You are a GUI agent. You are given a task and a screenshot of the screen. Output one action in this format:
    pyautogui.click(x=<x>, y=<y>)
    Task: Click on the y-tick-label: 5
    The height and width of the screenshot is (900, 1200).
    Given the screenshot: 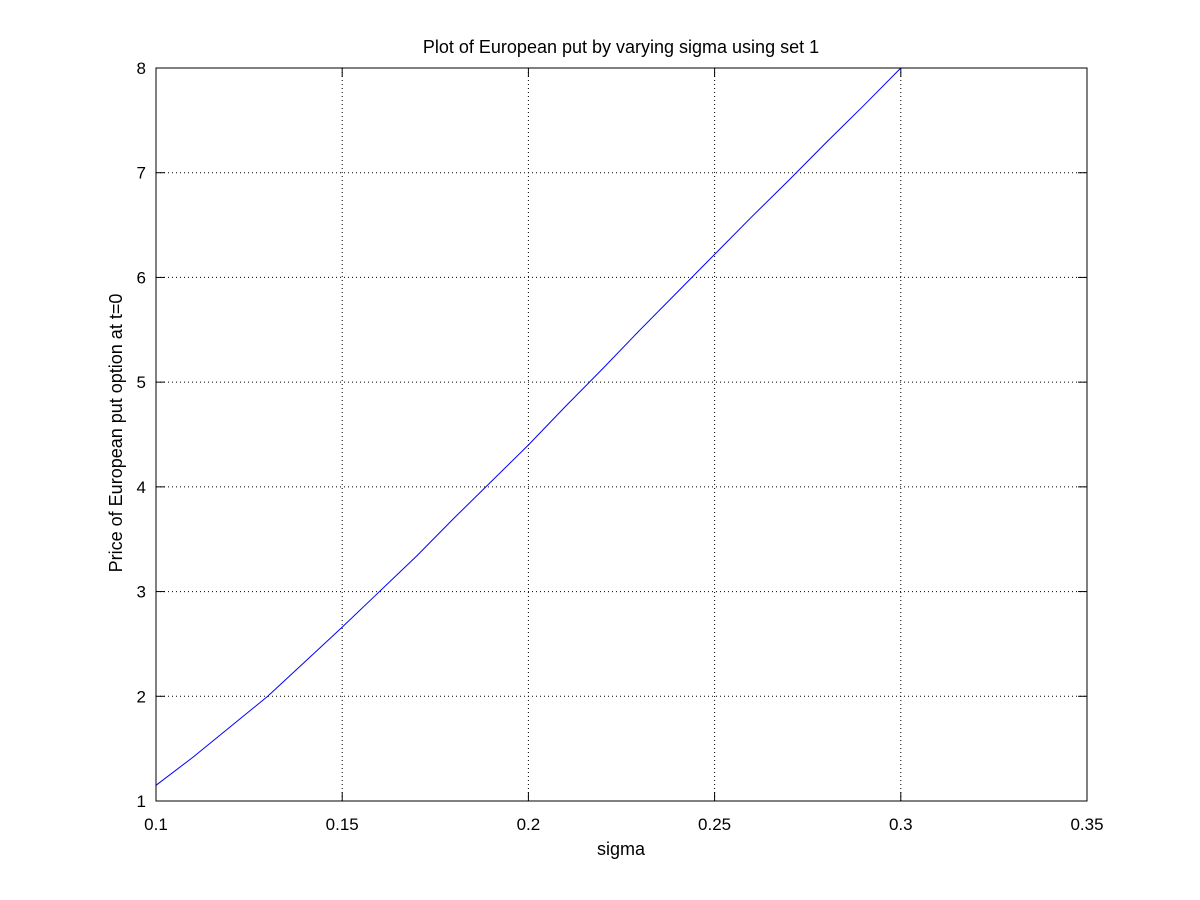 What is the action you would take?
    pyautogui.click(x=141, y=382)
    